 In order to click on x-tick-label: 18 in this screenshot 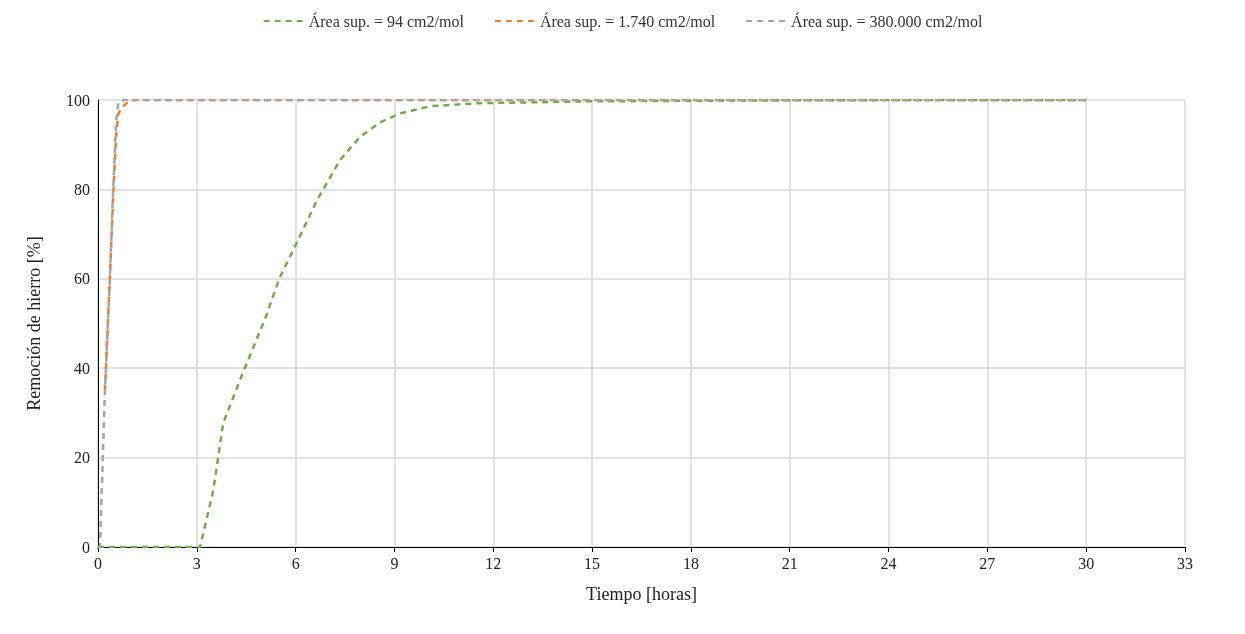, I will do `click(690, 563)`.